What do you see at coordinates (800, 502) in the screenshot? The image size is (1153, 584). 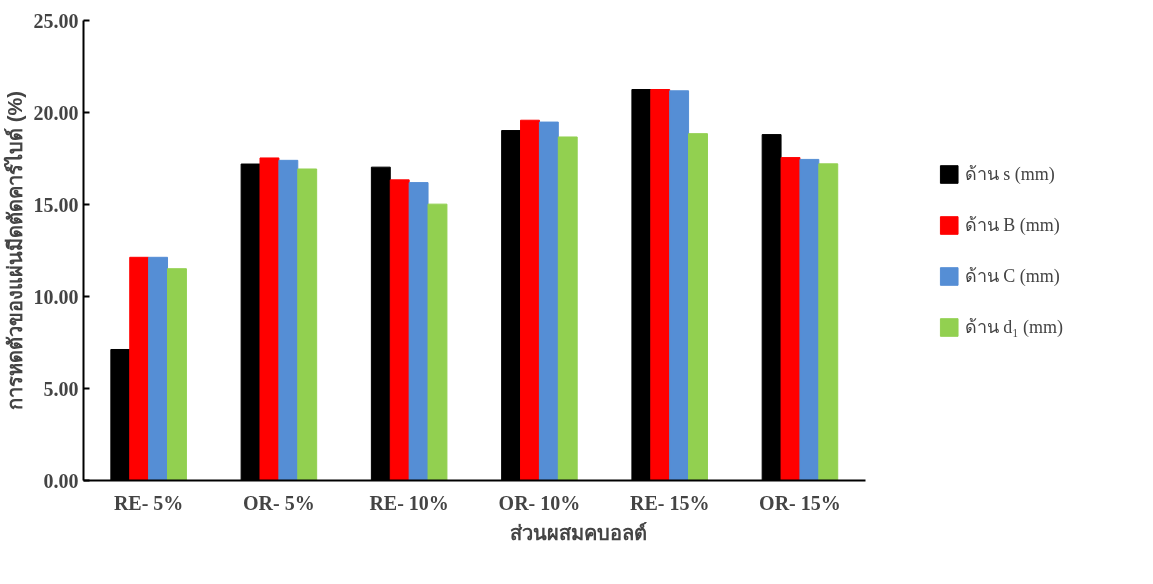 I see `x-tick-label: OR- 15%` at bounding box center [800, 502].